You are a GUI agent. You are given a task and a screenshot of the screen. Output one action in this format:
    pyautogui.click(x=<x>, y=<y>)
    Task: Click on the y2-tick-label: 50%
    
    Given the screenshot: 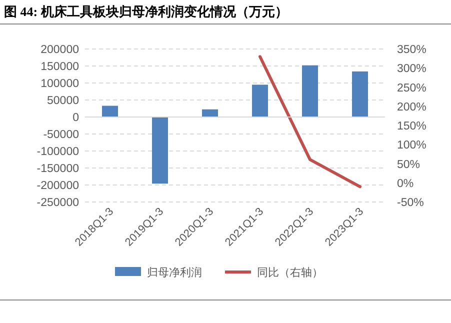 What is the action you would take?
    pyautogui.click(x=408, y=164)
    